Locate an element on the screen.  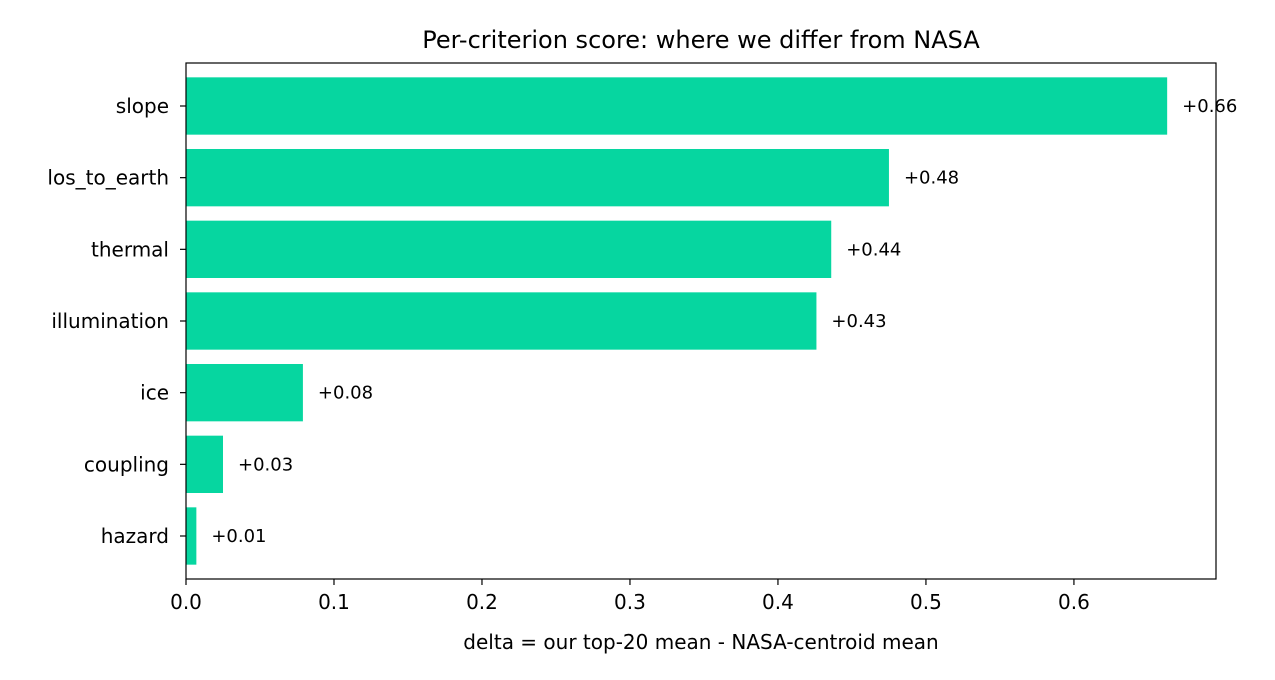
x-tick-label-0.6: 0.6 is located at coordinates (1074, 602).